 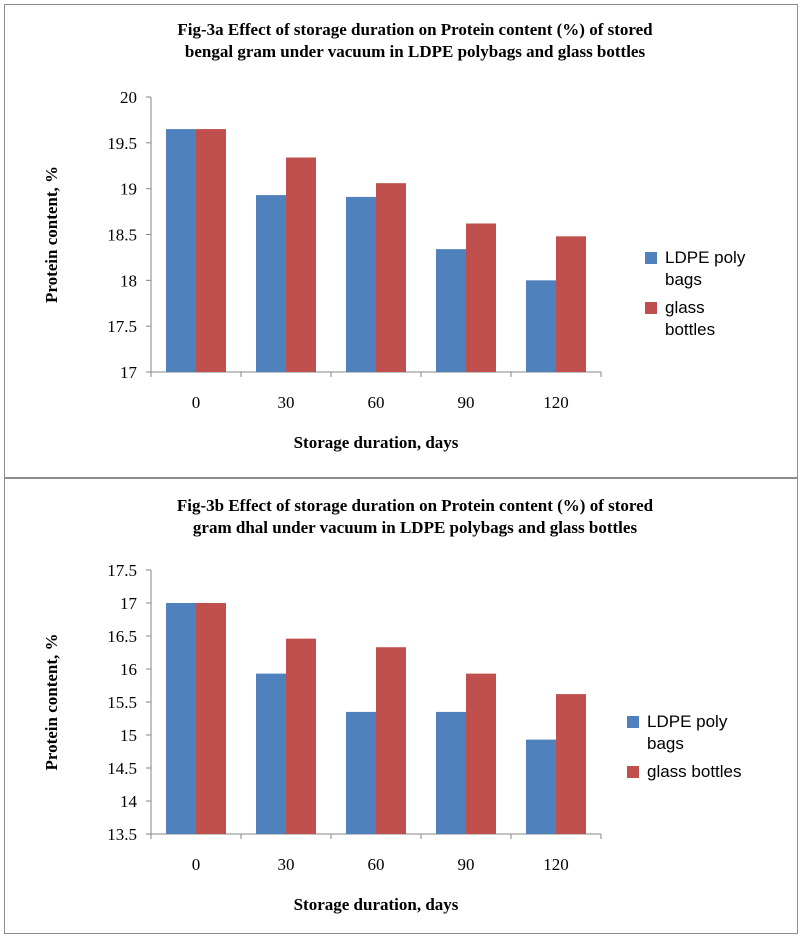 I want to click on y-tick-label: 15, so click(x=128, y=735).